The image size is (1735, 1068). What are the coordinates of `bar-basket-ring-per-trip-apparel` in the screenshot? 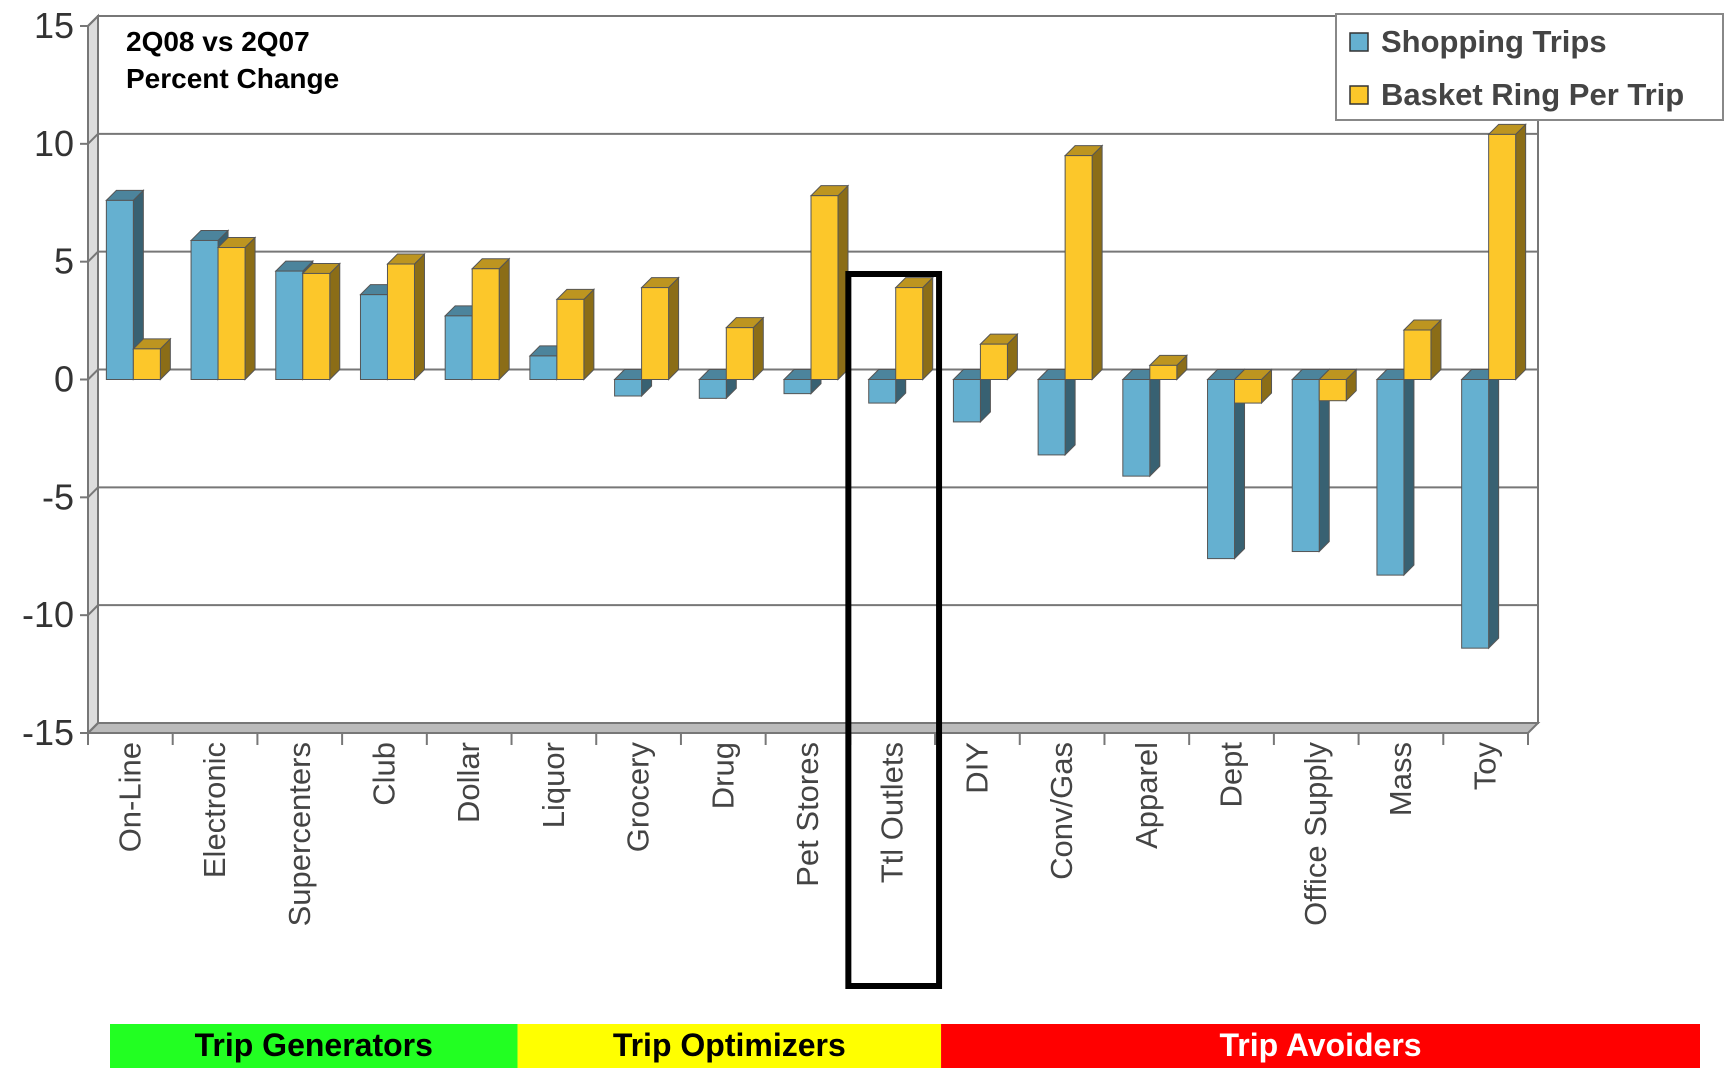 It's located at (1168, 367).